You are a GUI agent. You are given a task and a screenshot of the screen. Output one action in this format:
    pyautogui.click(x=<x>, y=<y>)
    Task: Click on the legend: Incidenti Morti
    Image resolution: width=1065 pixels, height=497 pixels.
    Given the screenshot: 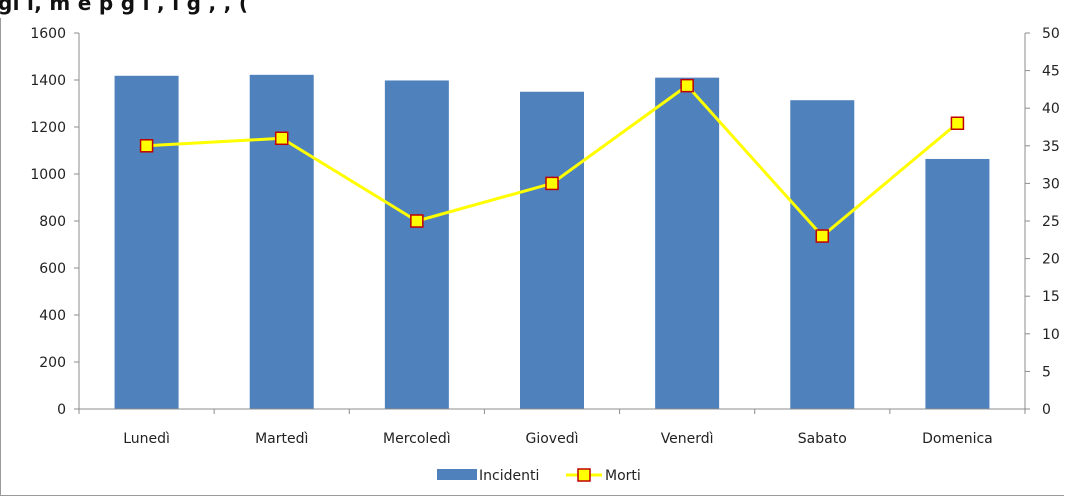 What is the action you would take?
    pyautogui.click(x=539, y=476)
    